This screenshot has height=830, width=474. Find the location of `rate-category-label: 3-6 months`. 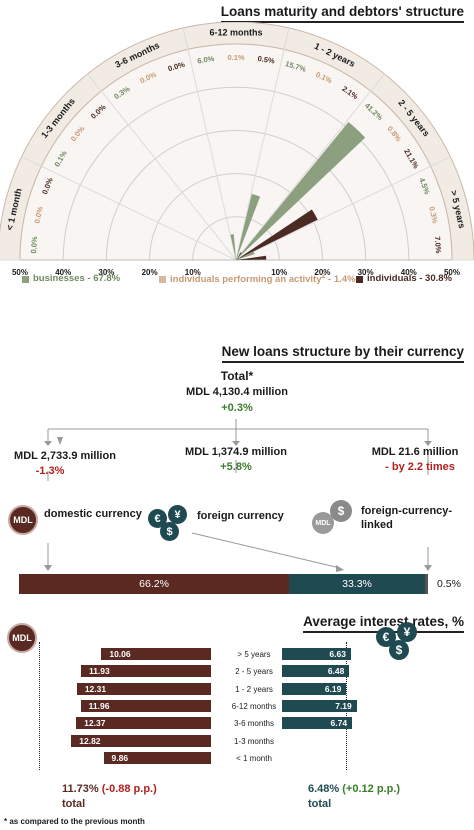

rate-category-label: 3-6 months is located at coordinates (254, 724).